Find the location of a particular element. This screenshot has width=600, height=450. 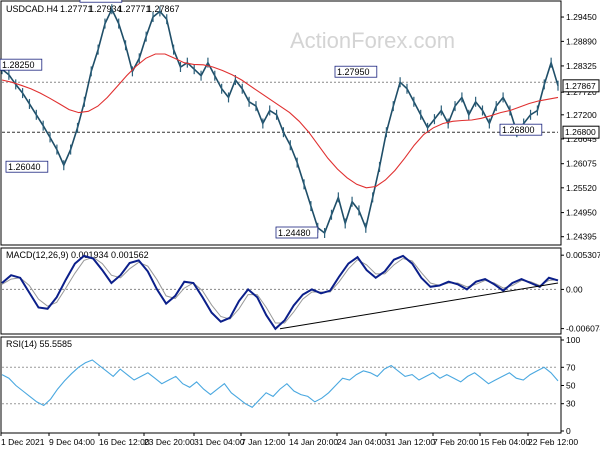

x-tick-label: 9 Dec 04:00 is located at coordinates (72, 442).